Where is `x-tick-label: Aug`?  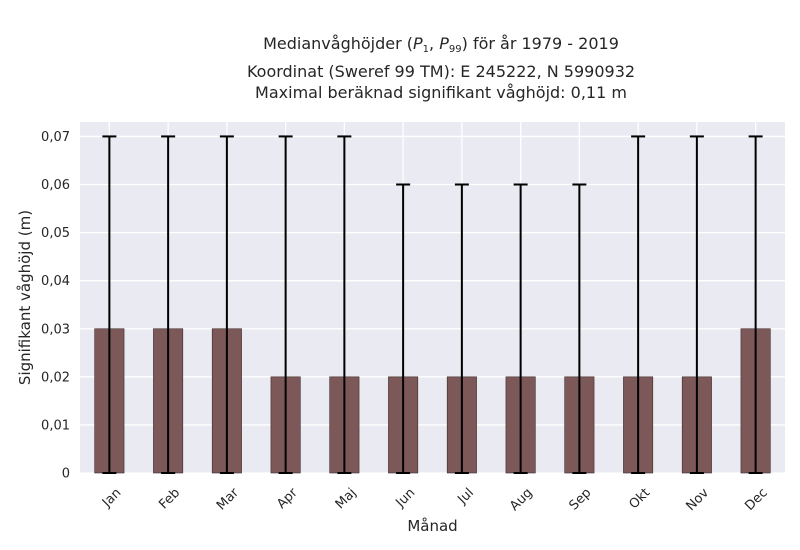 x-tick-label: Aug is located at coordinates (521, 499).